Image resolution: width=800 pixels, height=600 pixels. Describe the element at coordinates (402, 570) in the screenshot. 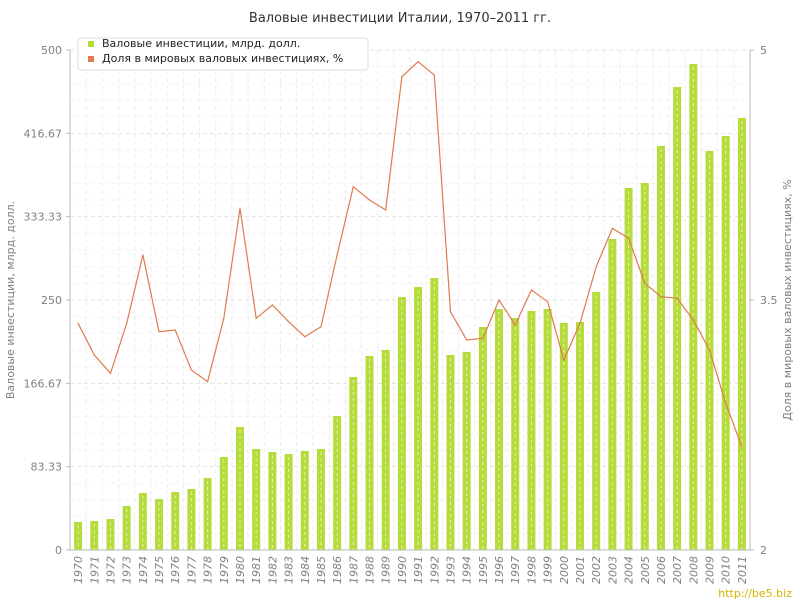

I see `x-tick-label: 1990` at that location.